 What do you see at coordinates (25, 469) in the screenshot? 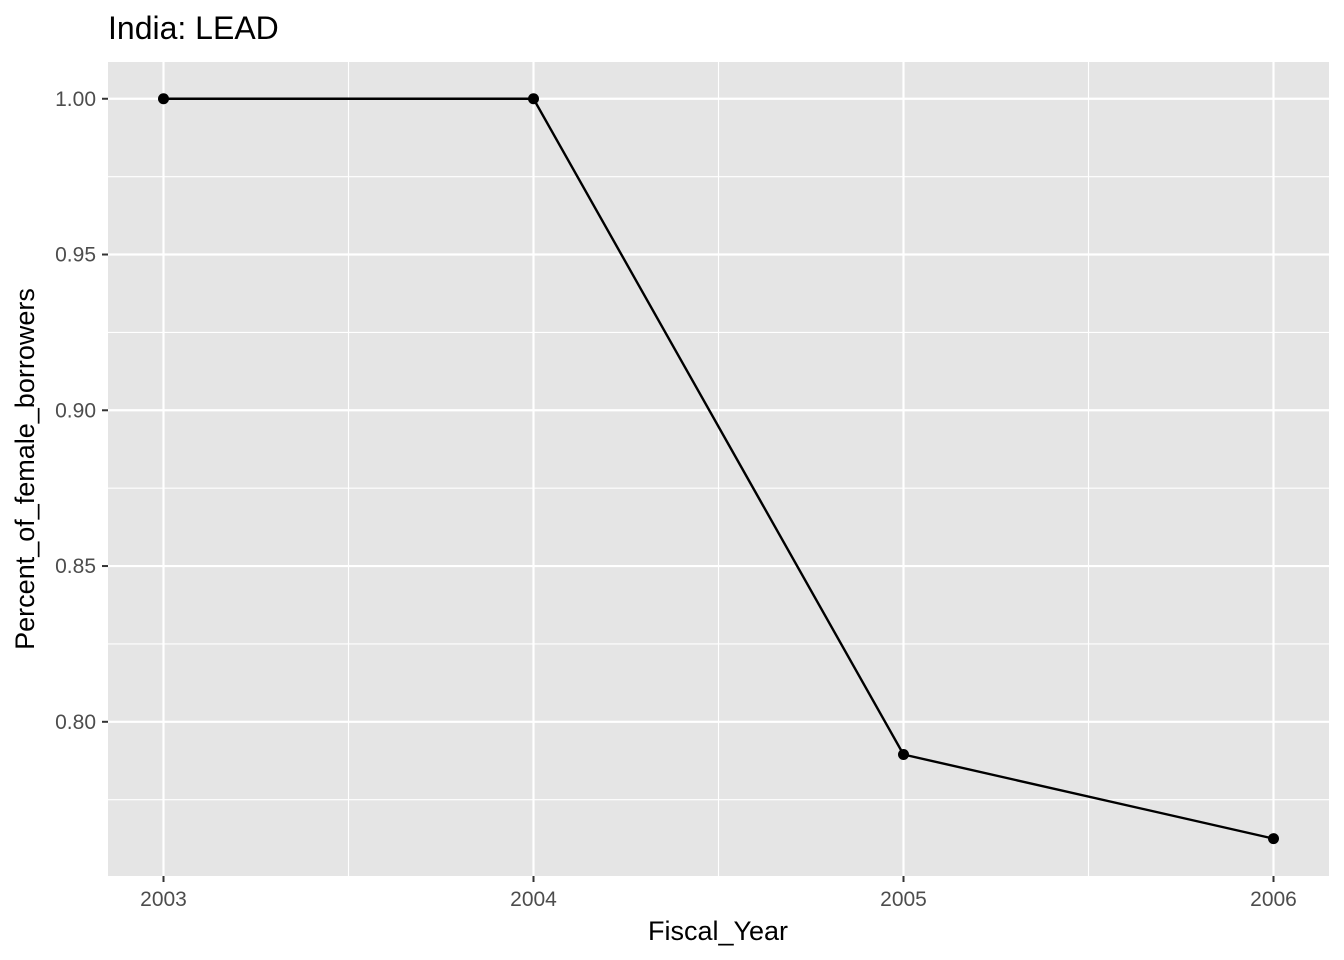
I see `y-axis-title: Percent_of_female_borrowers` at bounding box center [25, 469].